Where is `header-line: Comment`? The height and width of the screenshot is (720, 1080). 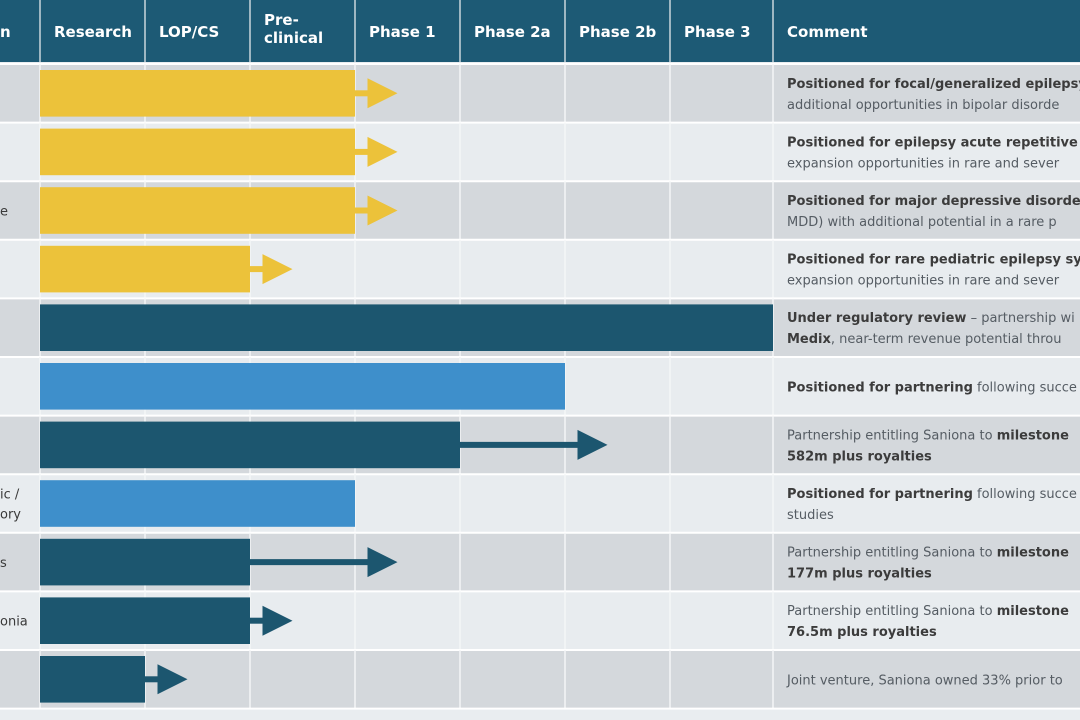
header-line: Comment is located at coordinates (827, 32).